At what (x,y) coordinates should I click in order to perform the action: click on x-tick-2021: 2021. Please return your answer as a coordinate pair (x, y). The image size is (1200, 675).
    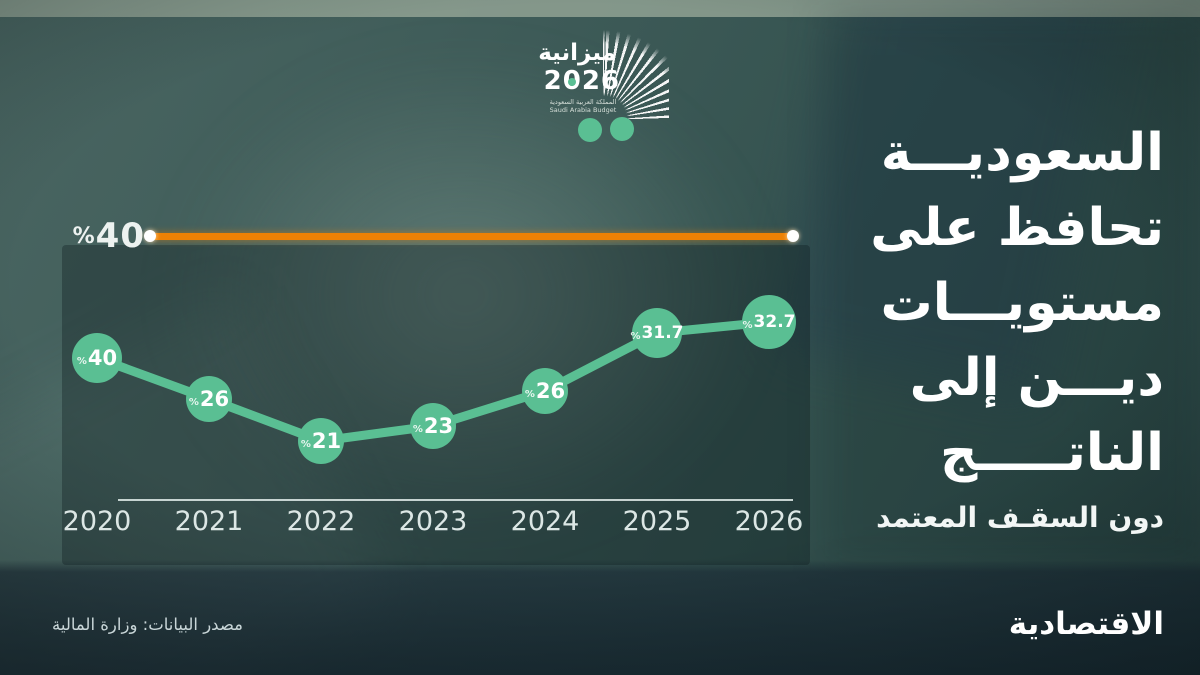
    Looking at the image, I should click on (209, 521).